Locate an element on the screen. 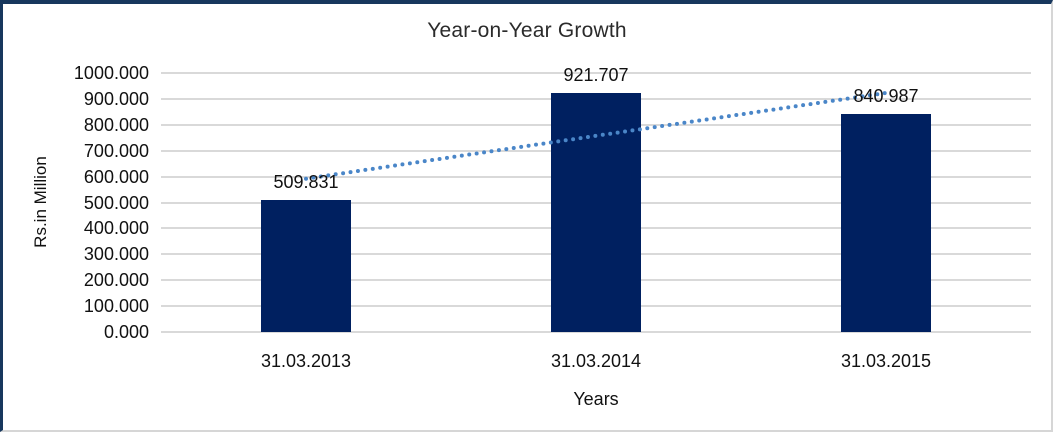  y-tick-label: 800.000 is located at coordinates (116, 124).